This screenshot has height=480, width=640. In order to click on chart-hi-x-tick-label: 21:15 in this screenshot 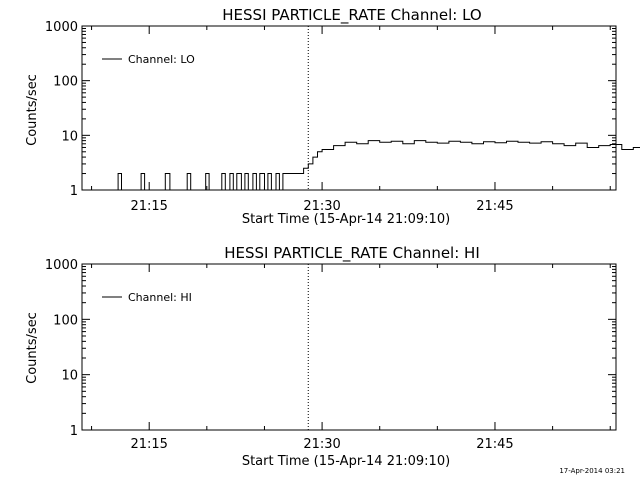, I will do `click(148, 444)`.